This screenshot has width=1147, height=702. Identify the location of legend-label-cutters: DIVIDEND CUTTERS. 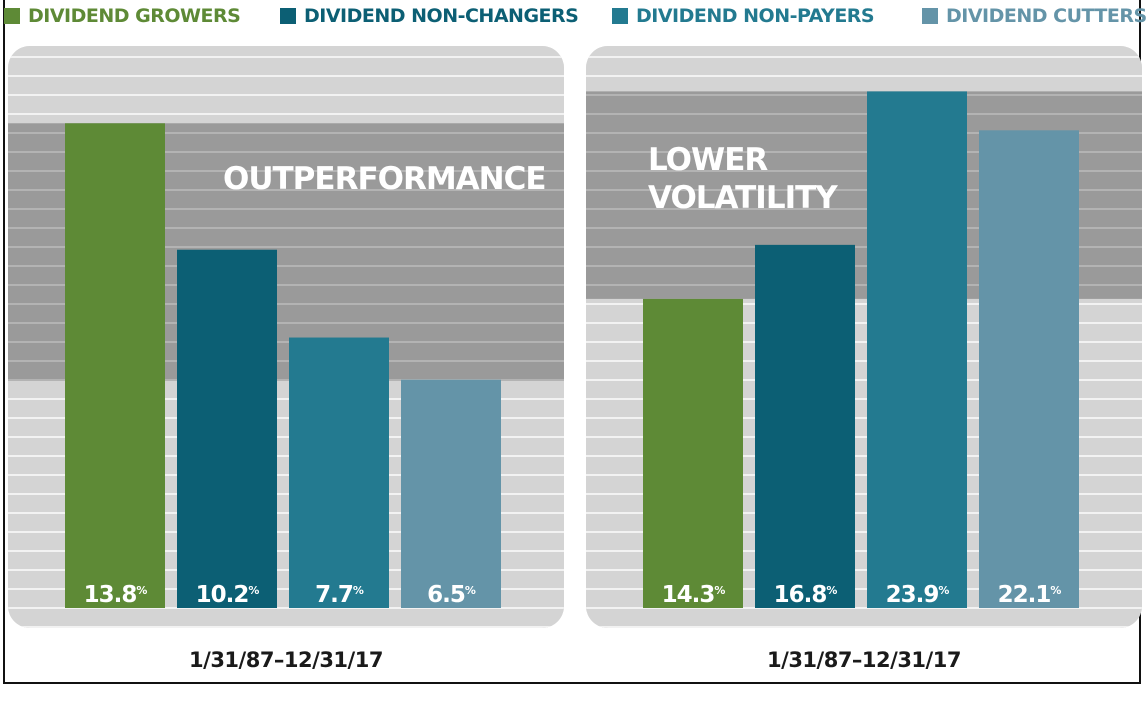
(1046, 16).